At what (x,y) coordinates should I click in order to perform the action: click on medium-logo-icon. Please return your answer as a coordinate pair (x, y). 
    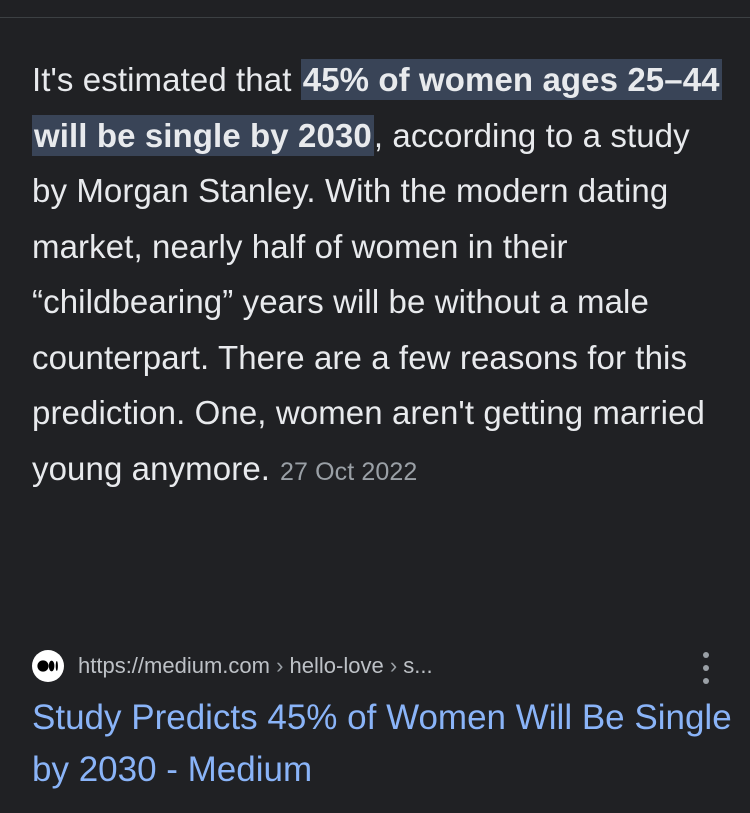
    Looking at the image, I should click on (48, 666).